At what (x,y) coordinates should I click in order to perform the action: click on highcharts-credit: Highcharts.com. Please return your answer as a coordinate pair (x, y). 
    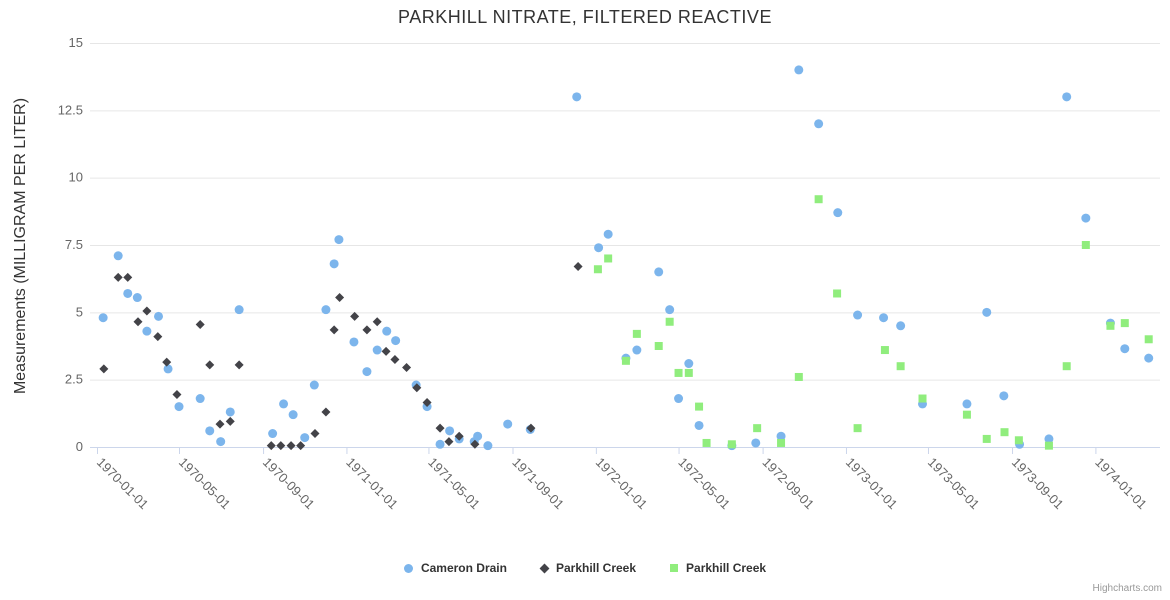
    Looking at the image, I should click on (1127, 588).